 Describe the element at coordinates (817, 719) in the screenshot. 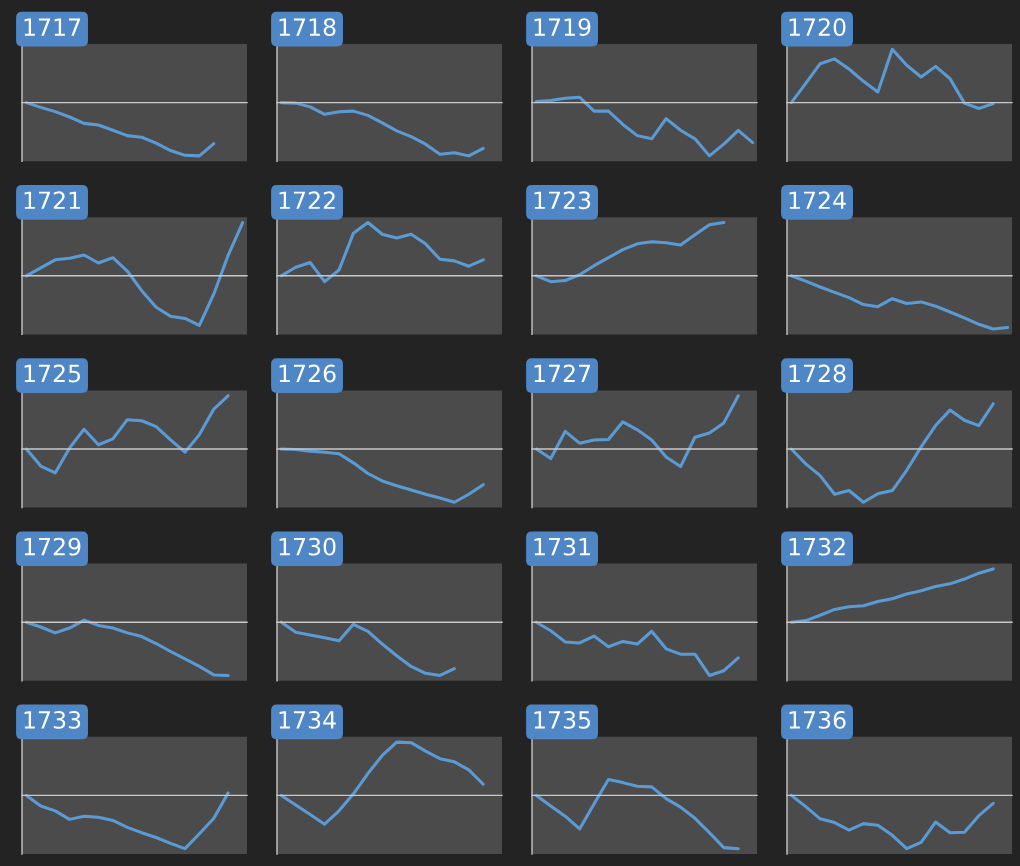

I see `chart-title: 1736` at that location.